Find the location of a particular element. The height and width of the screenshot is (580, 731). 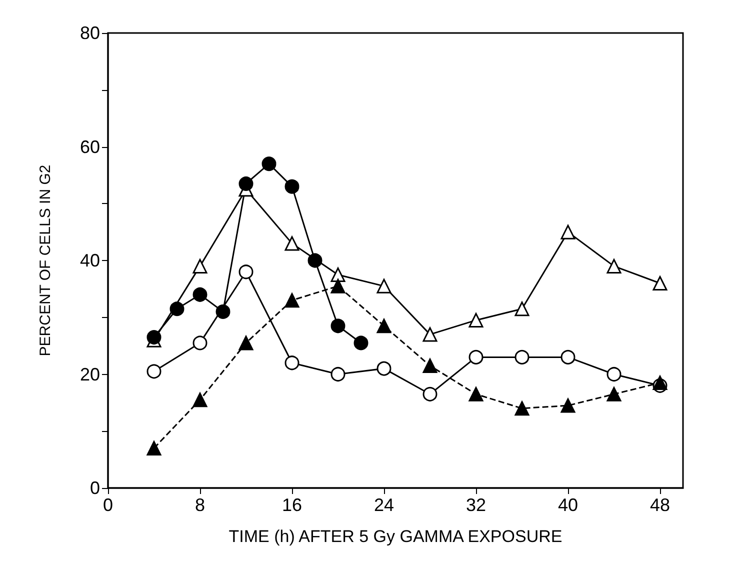

x-tick-label: 8 is located at coordinates (200, 505).